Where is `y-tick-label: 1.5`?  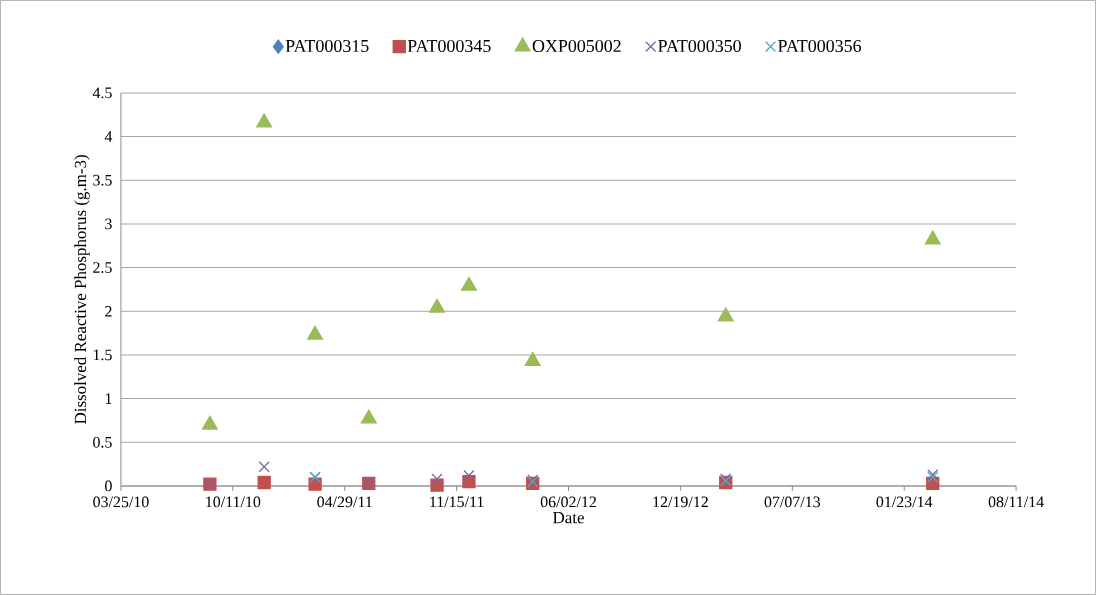 y-tick-label: 1.5 is located at coordinates (102, 355).